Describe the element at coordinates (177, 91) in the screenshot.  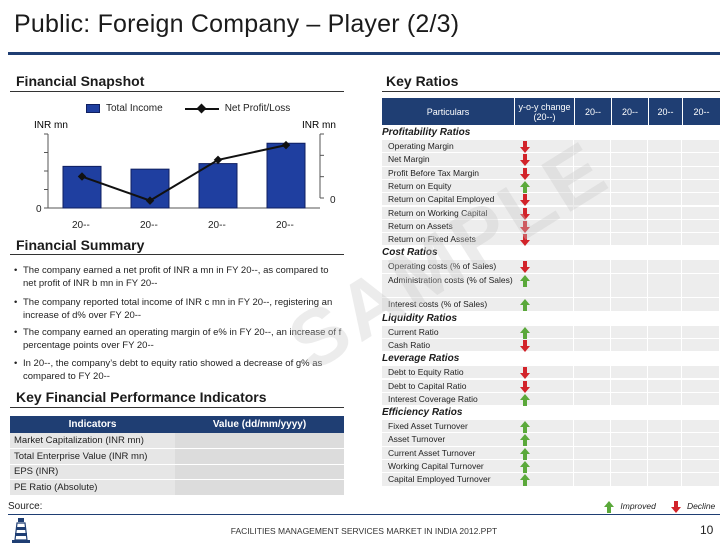
I see `financial-snapshot-divider` at that location.